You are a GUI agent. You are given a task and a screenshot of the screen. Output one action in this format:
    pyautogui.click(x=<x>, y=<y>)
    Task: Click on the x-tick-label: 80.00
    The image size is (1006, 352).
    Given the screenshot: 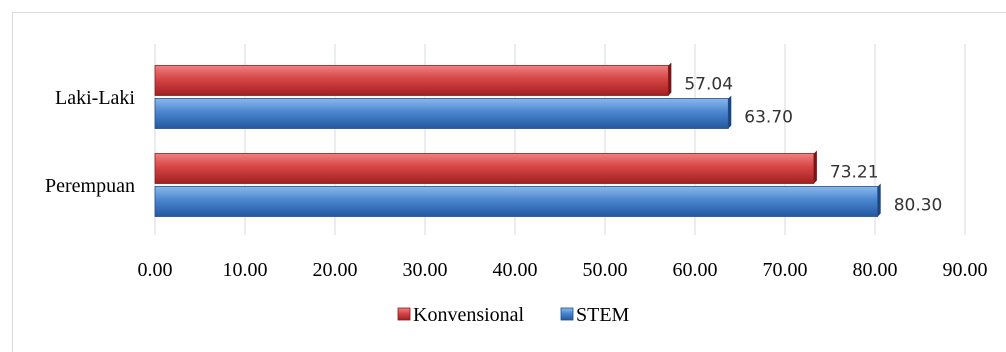 What is the action you would take?
    pyautogui.click(x=875, y=270)
    